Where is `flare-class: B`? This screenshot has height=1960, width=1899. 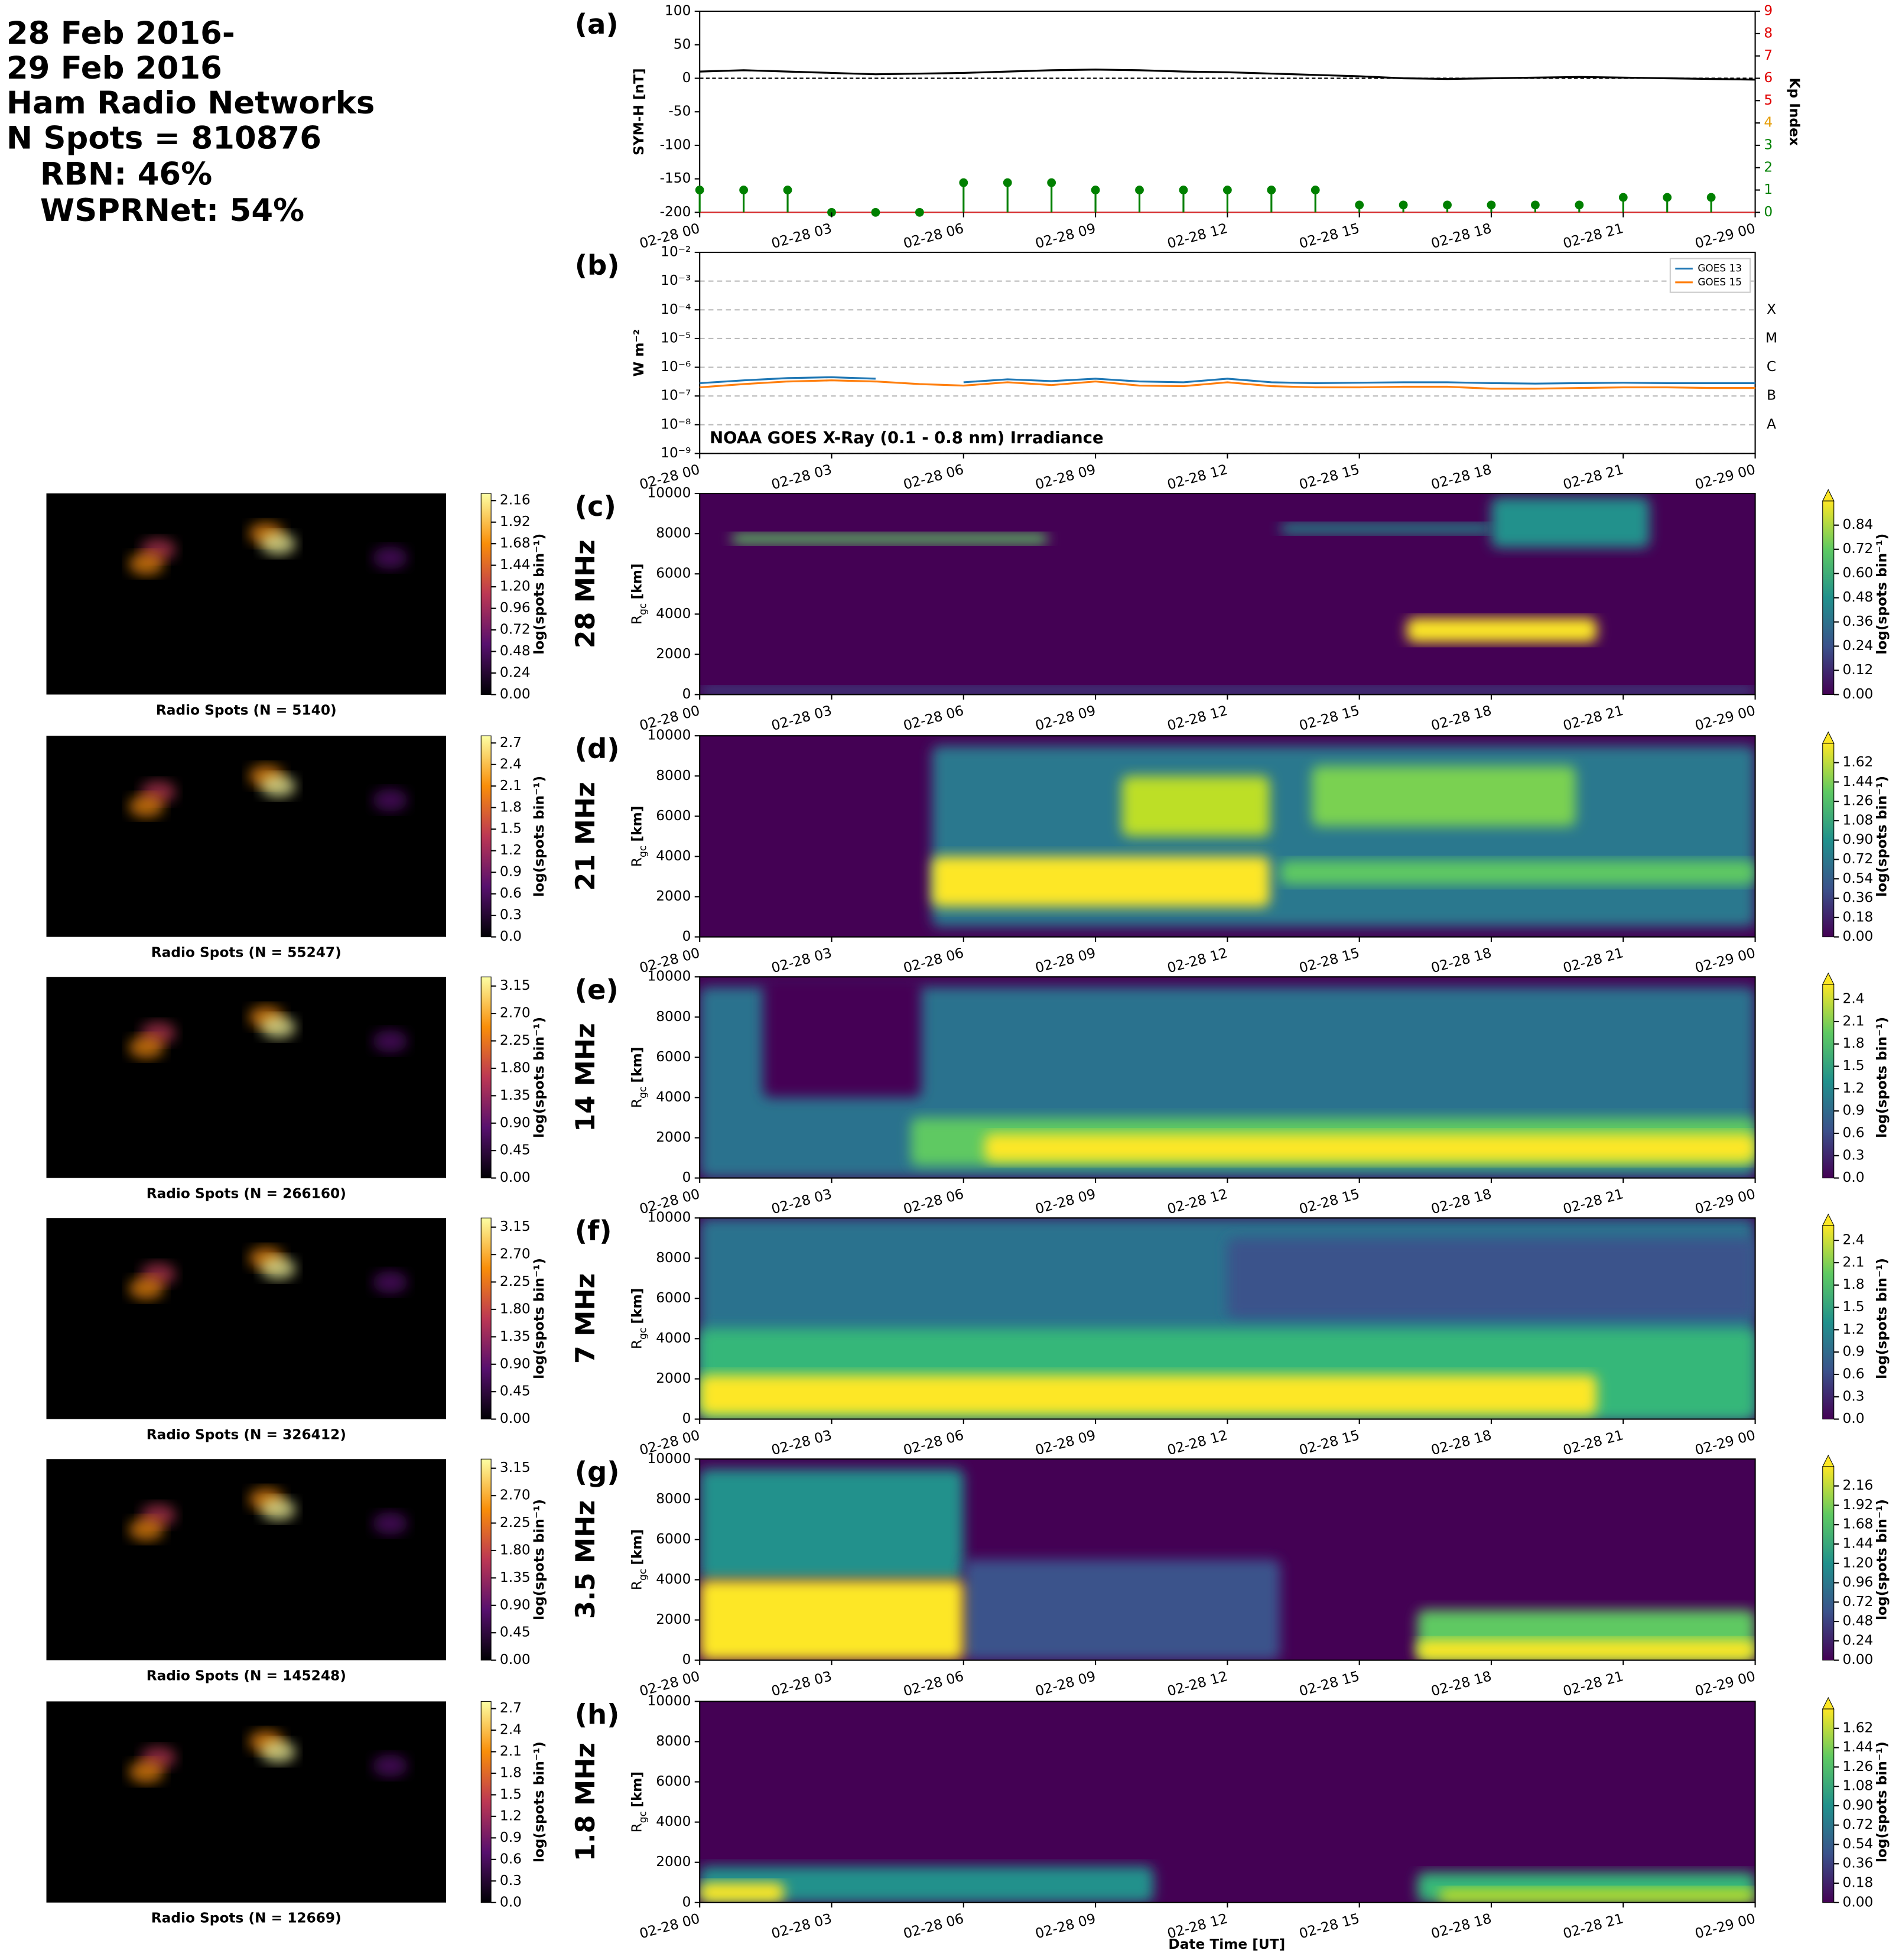 flare-class: B is located at coordinates (1771, 396).